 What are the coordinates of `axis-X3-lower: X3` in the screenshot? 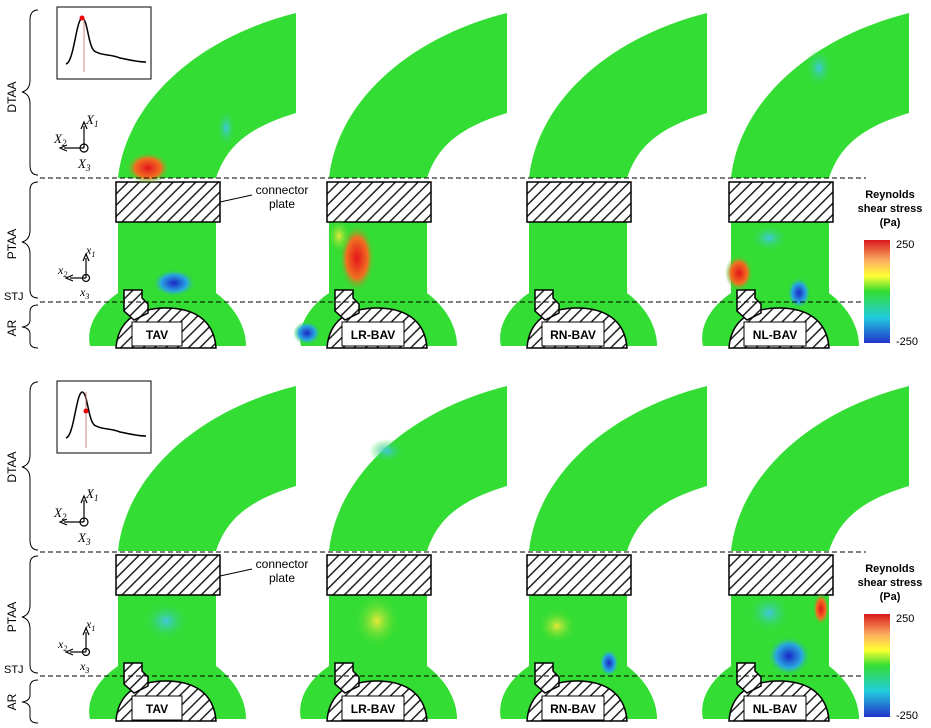 It's located at (84, 538).